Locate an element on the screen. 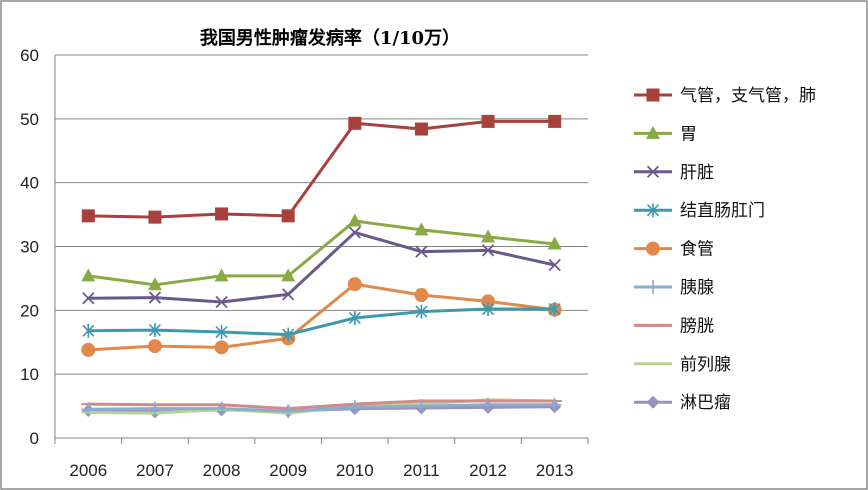  legend-label: 气管，支气管，肺 is located at coordinates (748, 96).